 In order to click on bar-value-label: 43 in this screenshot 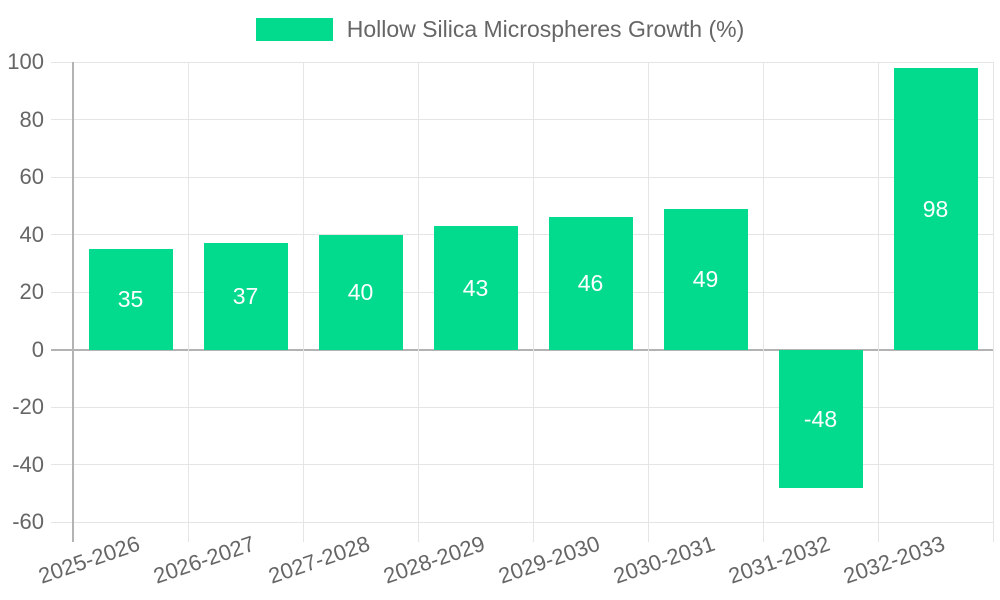, I will do `click(475, 287)`.